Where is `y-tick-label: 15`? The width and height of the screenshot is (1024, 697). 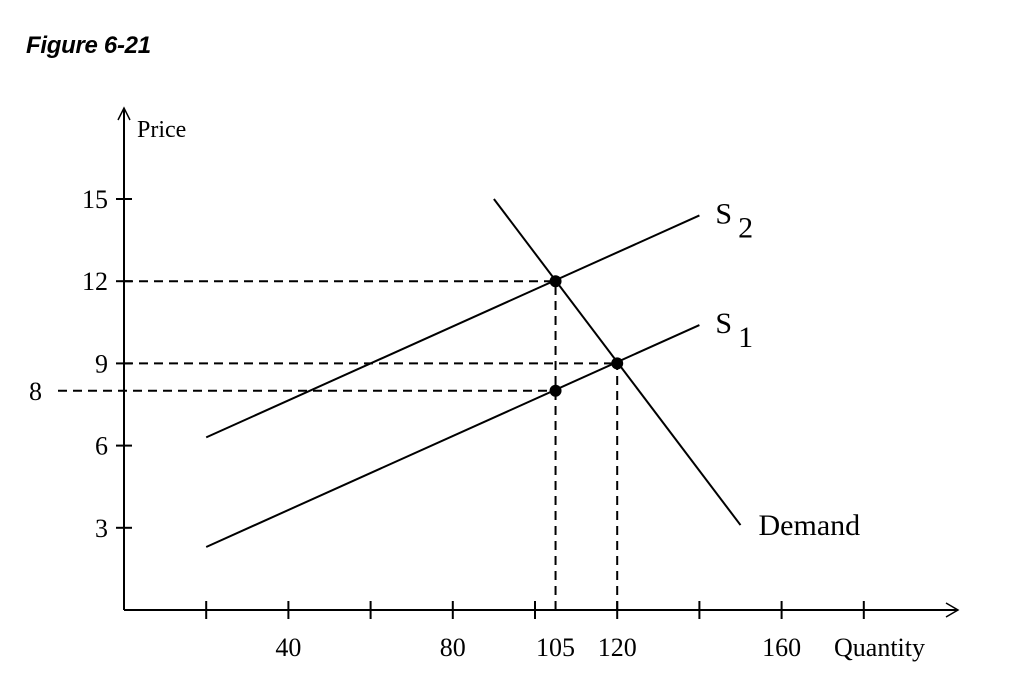 y-tick-label: 15 is located at coordinates (95, 199).